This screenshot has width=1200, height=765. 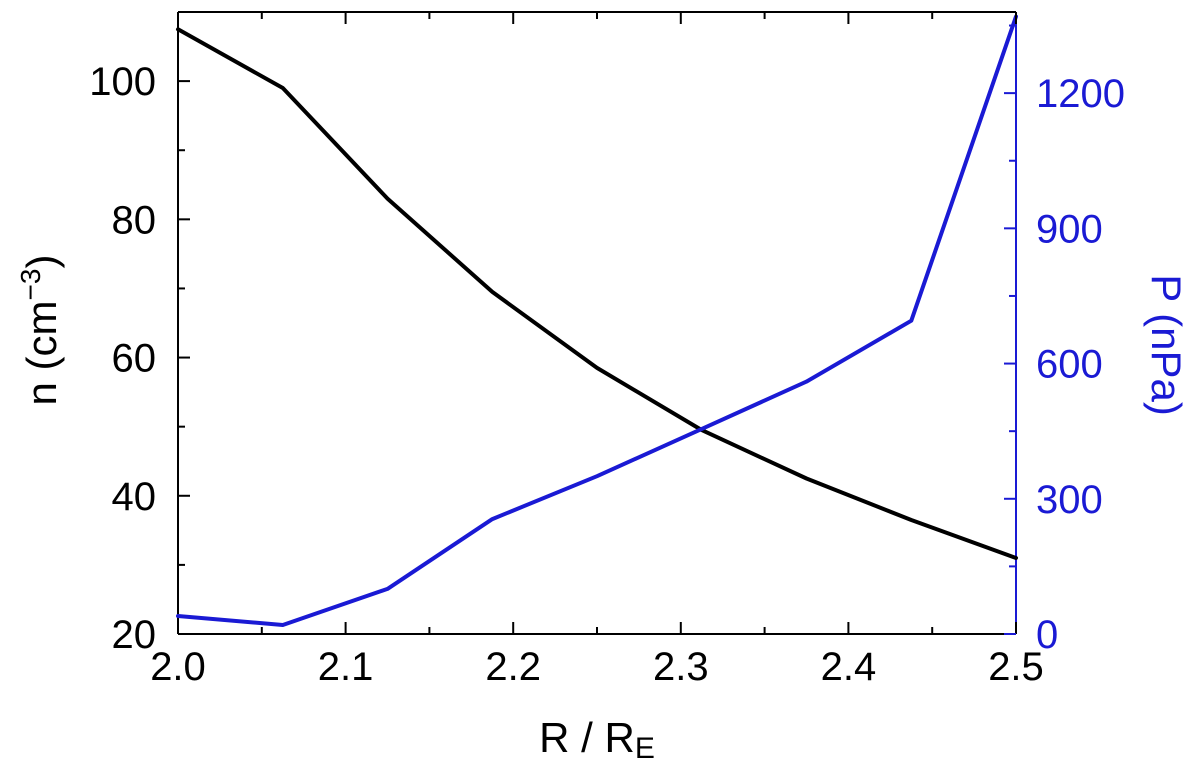 I want to click on y-right-tick-label: 1200, so click(x=1080, y=94).